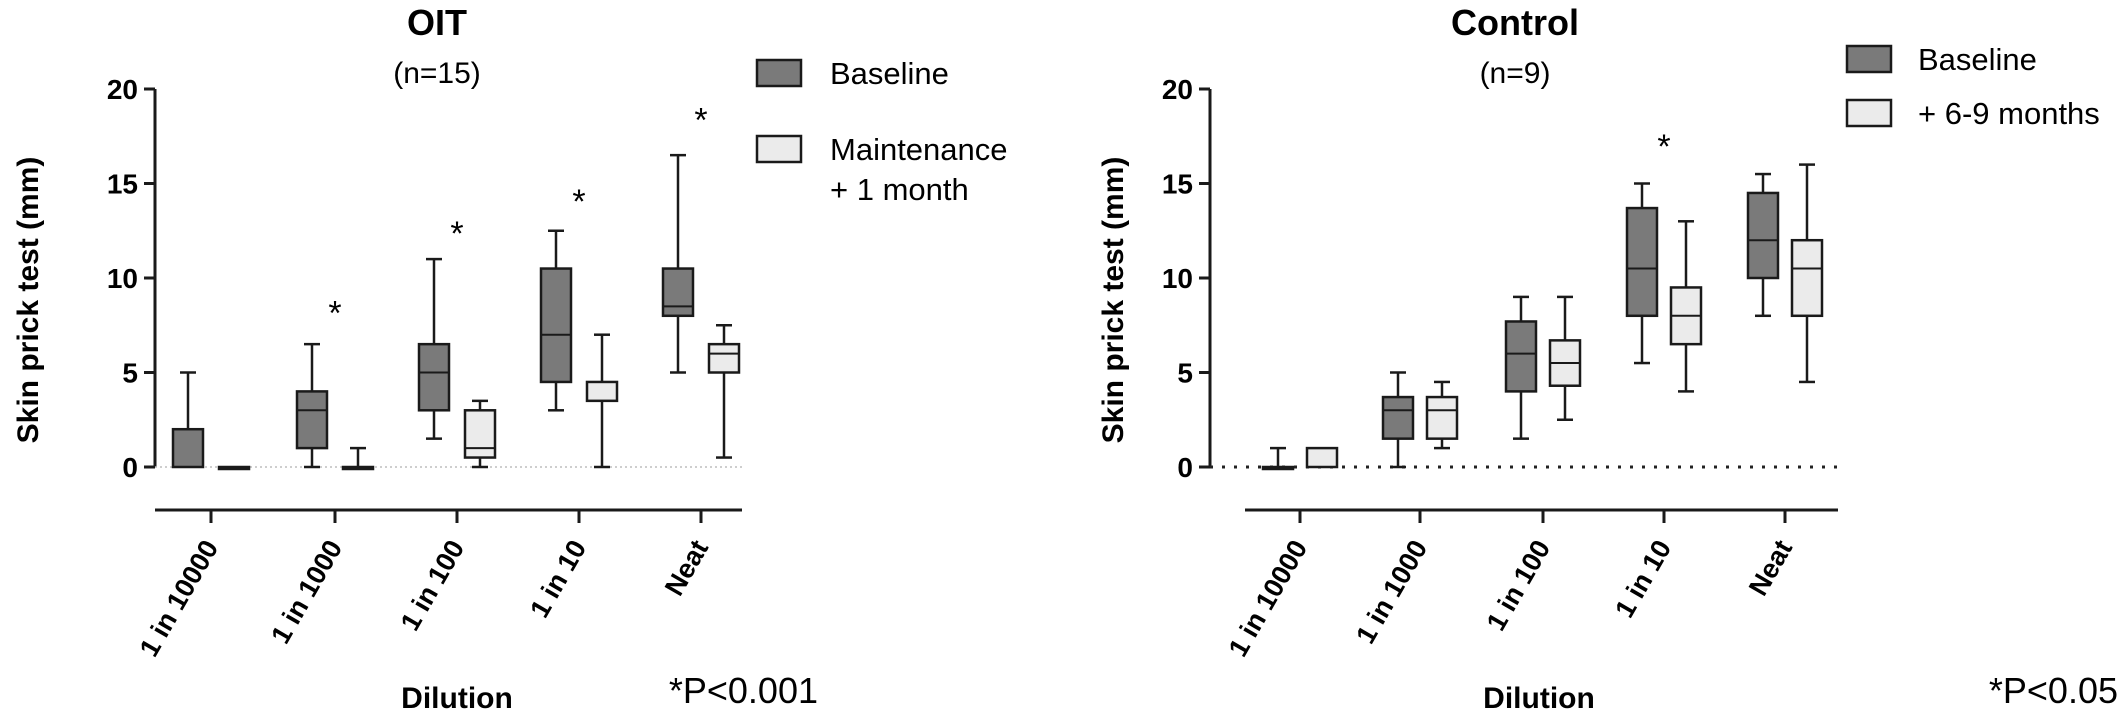  Describe the element at coordinates (919, 149) in the screenshot. I see `legend-label: Maintenance` at that location.